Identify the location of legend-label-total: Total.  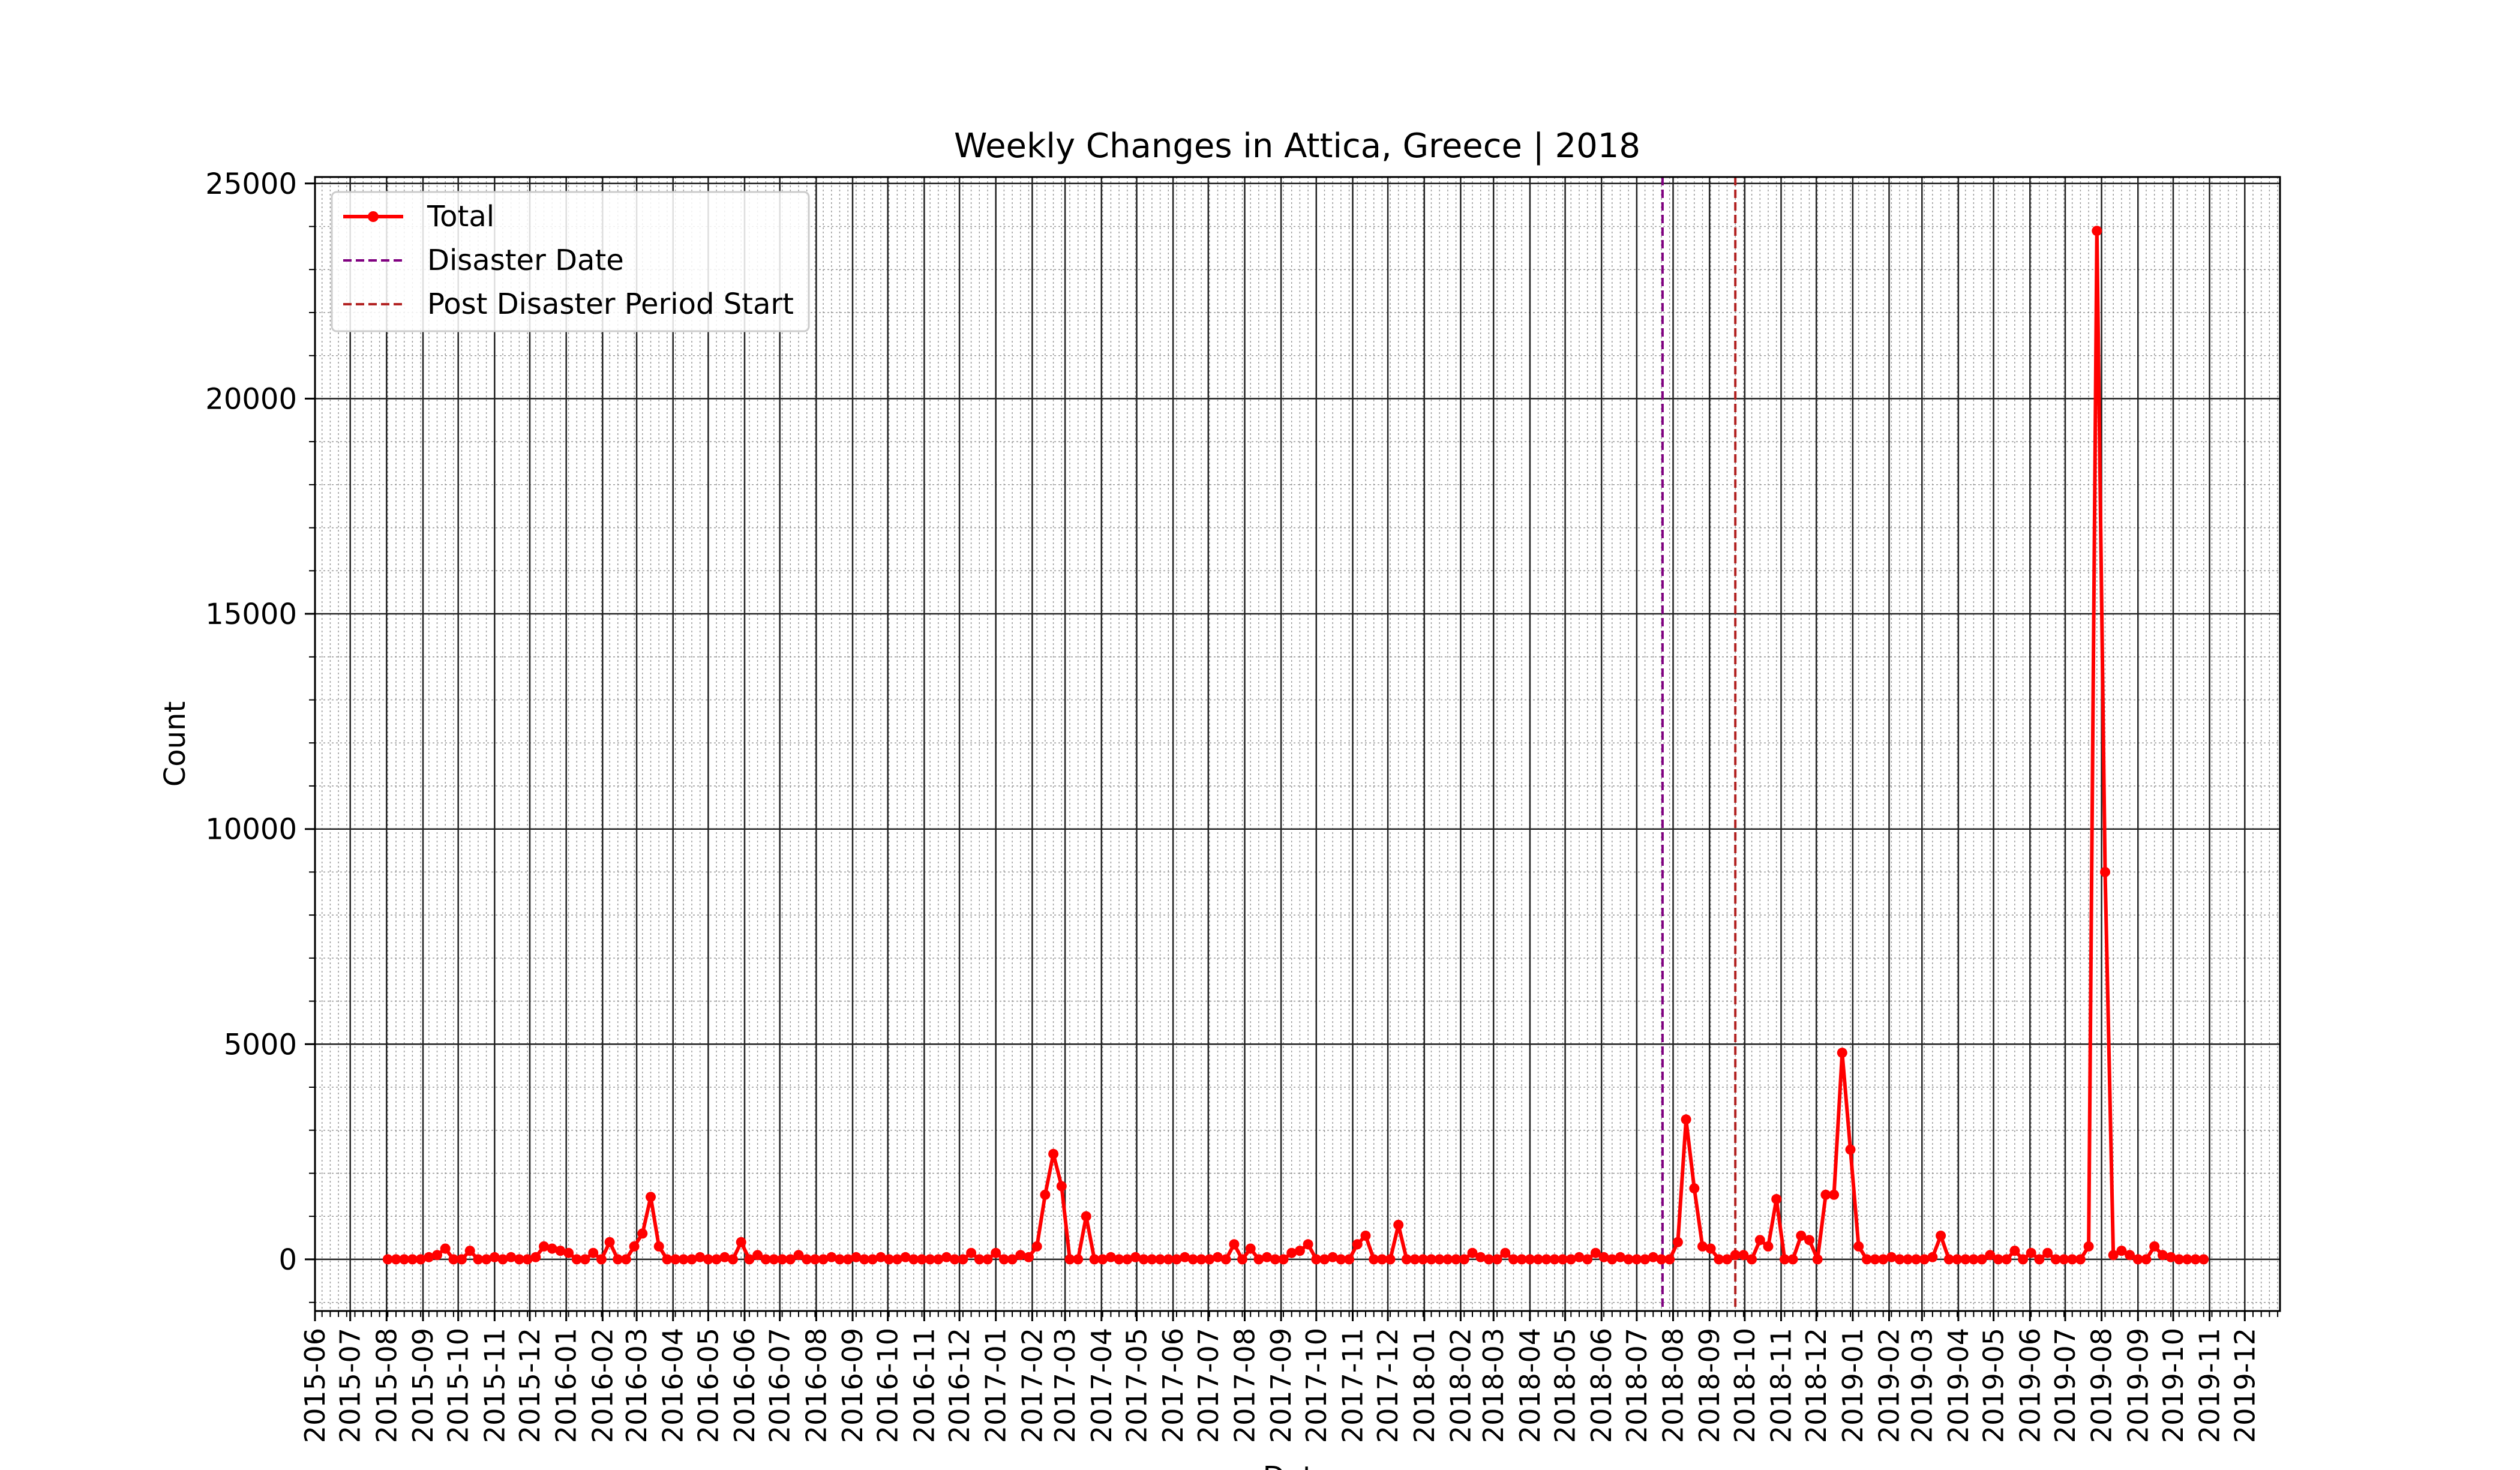
(460, 217).